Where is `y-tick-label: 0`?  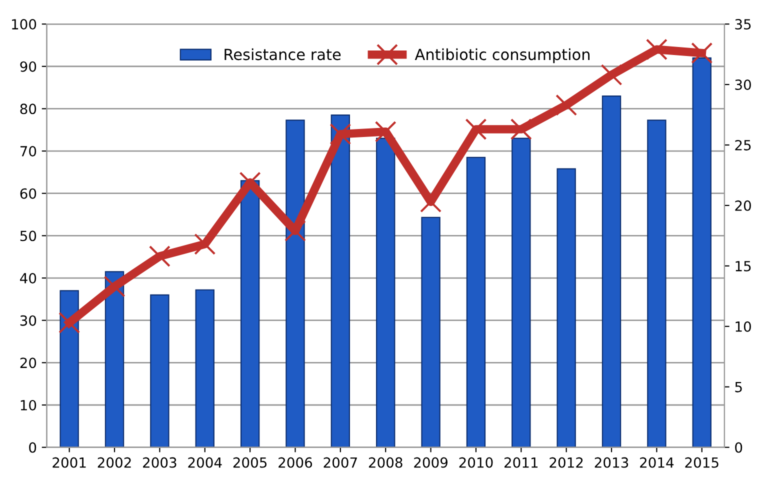
y-tick-label: 0 is located at coordinates (32, 447).